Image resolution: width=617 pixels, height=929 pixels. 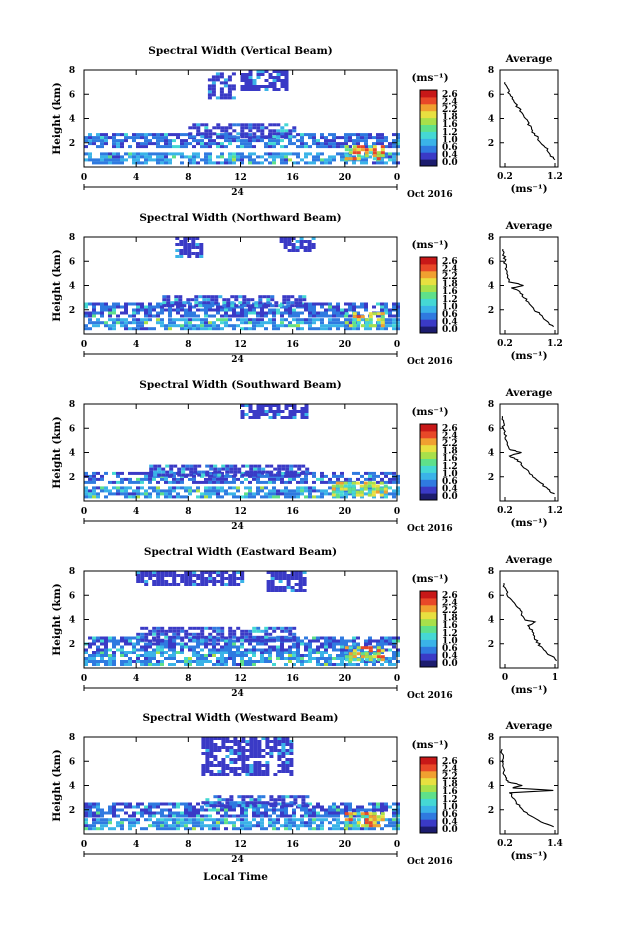 What do you see at coordinates (450, 110) in the screenshot?
I see `colorbar-tick-label: 2.2` at bounding box center [450, 110].